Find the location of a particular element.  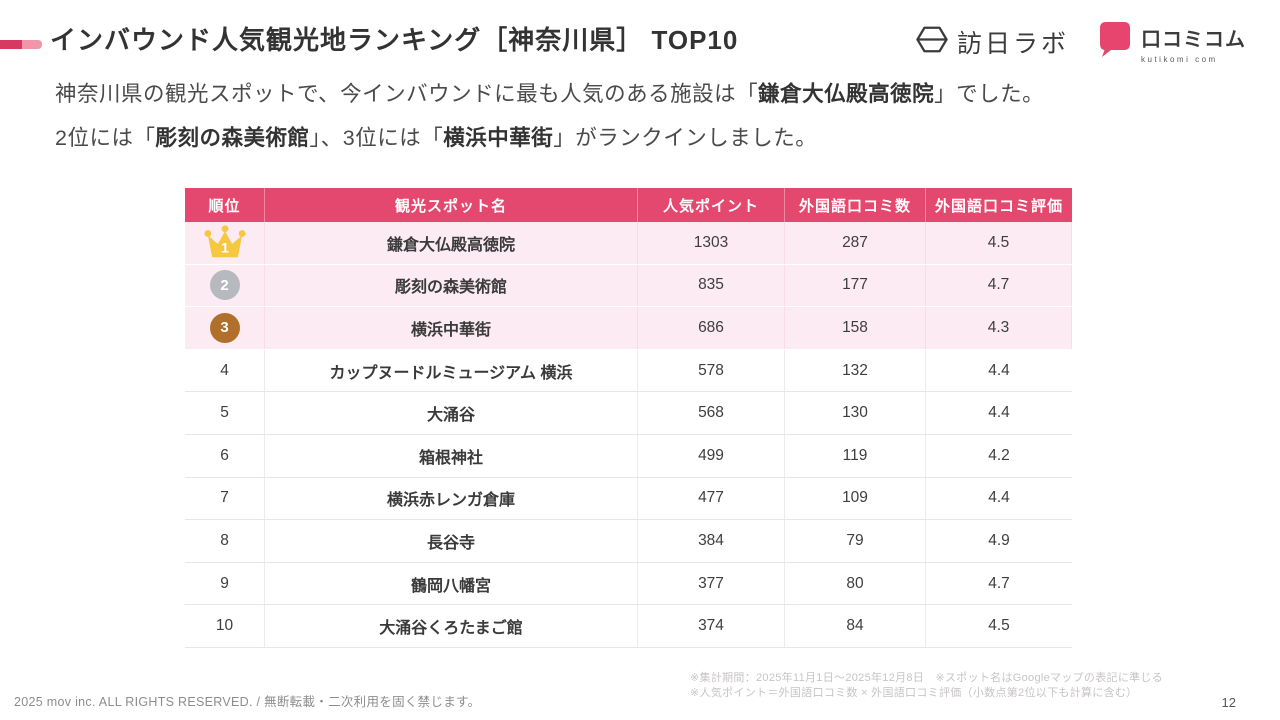

rank-cell: 8 is located at coordinates (225, 541).